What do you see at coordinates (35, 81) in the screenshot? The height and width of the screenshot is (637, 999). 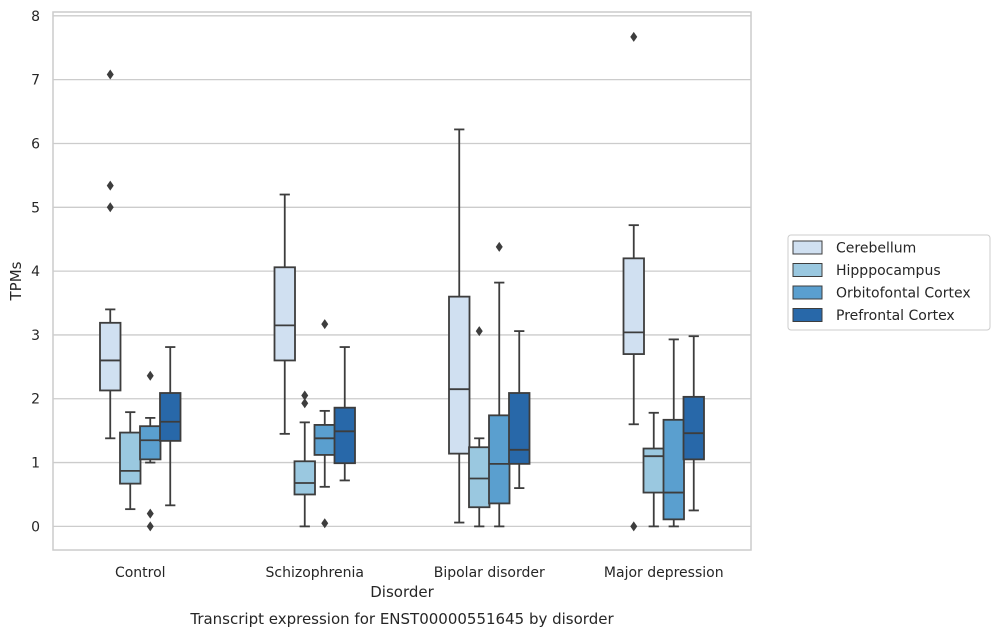 I see `y-tick-label: 7` at bounding box center [35, 81].